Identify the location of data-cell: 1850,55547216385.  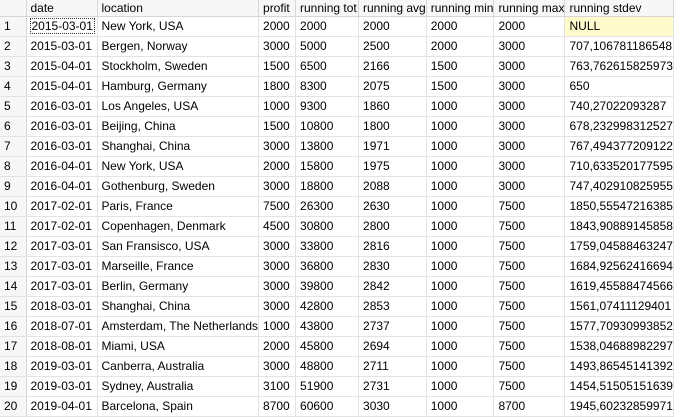
(619, 206).